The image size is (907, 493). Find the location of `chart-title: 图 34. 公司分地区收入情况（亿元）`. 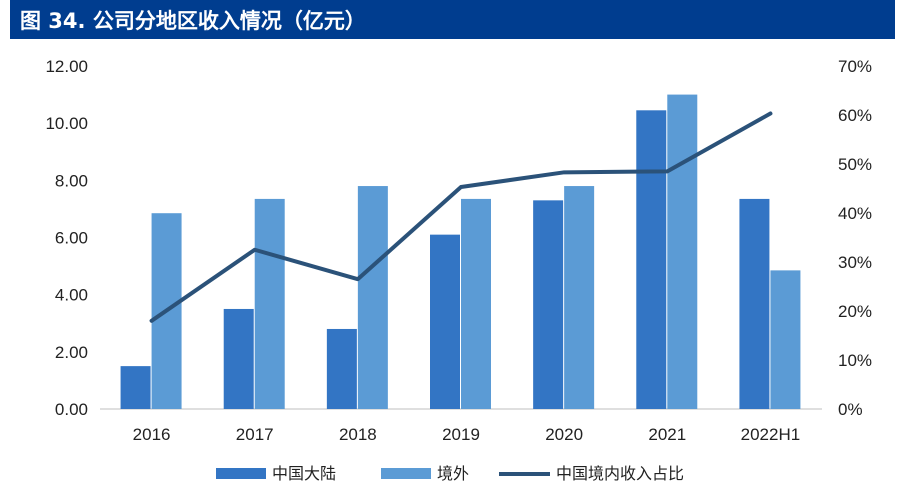

chart-title: 图 34. 公司分地区收入情况（亿元） is located at coordinates (193, 21).